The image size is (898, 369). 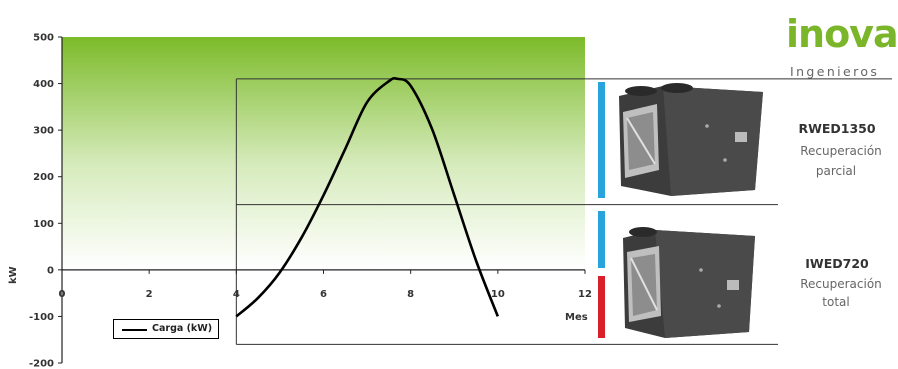 What do you see at coordinates (585, 294) in the screenshot?
I see `x-tick-label: 12` at bounding box center [585, 294].